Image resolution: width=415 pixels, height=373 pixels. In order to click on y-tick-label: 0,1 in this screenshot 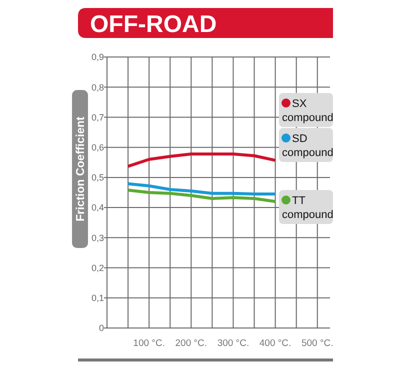, I will do `click(97, 298)`.